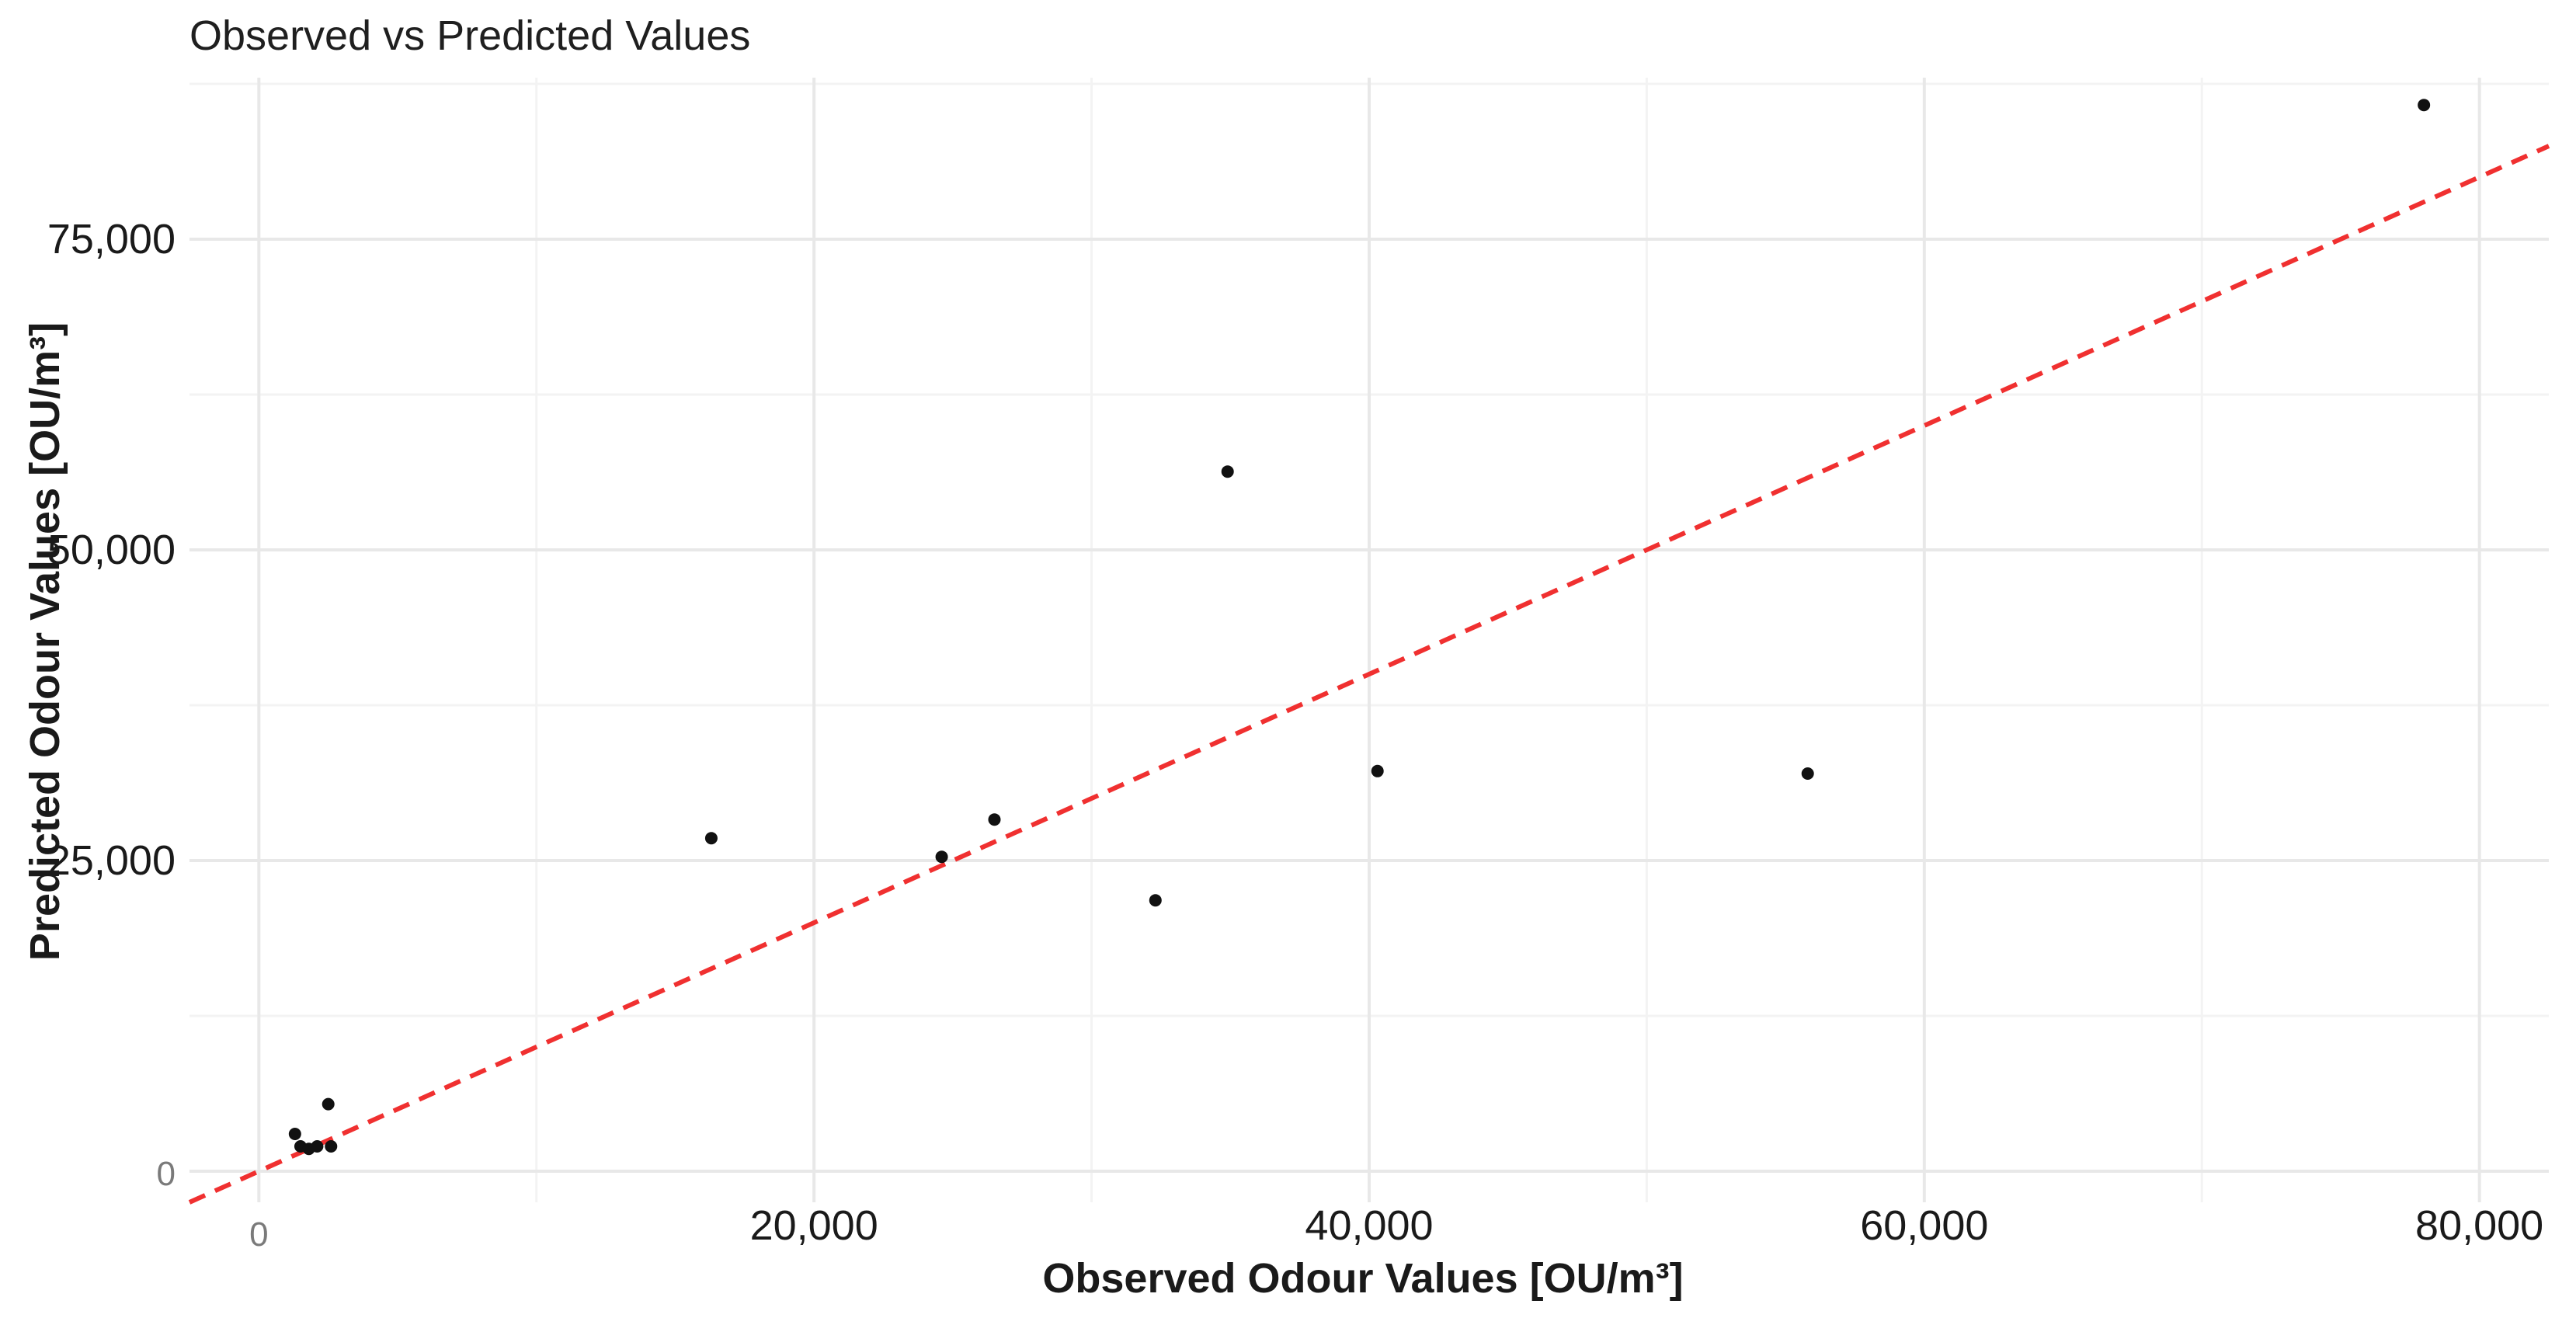 This screenshot has width=2576, height=1325. I want to click on x-tick-label: 0, so click(258, 1234).